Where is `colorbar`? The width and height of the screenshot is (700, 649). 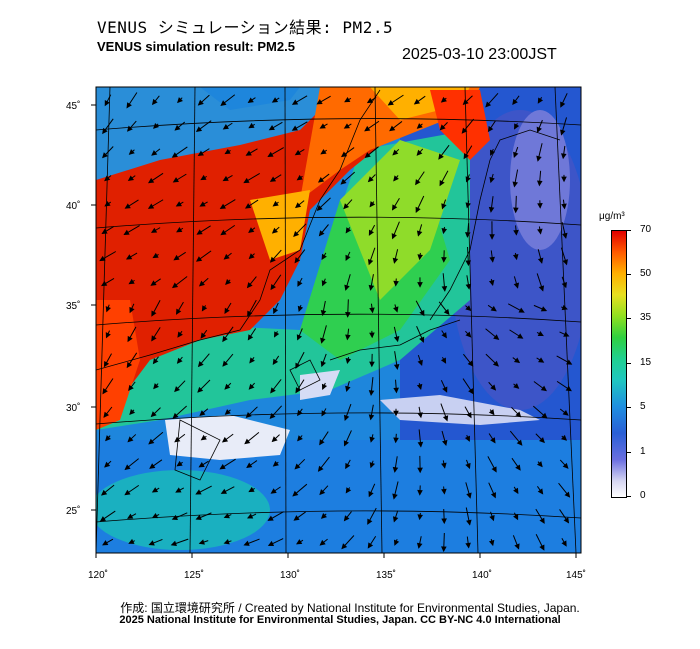
colorbar is located at coordinates (619, 364).